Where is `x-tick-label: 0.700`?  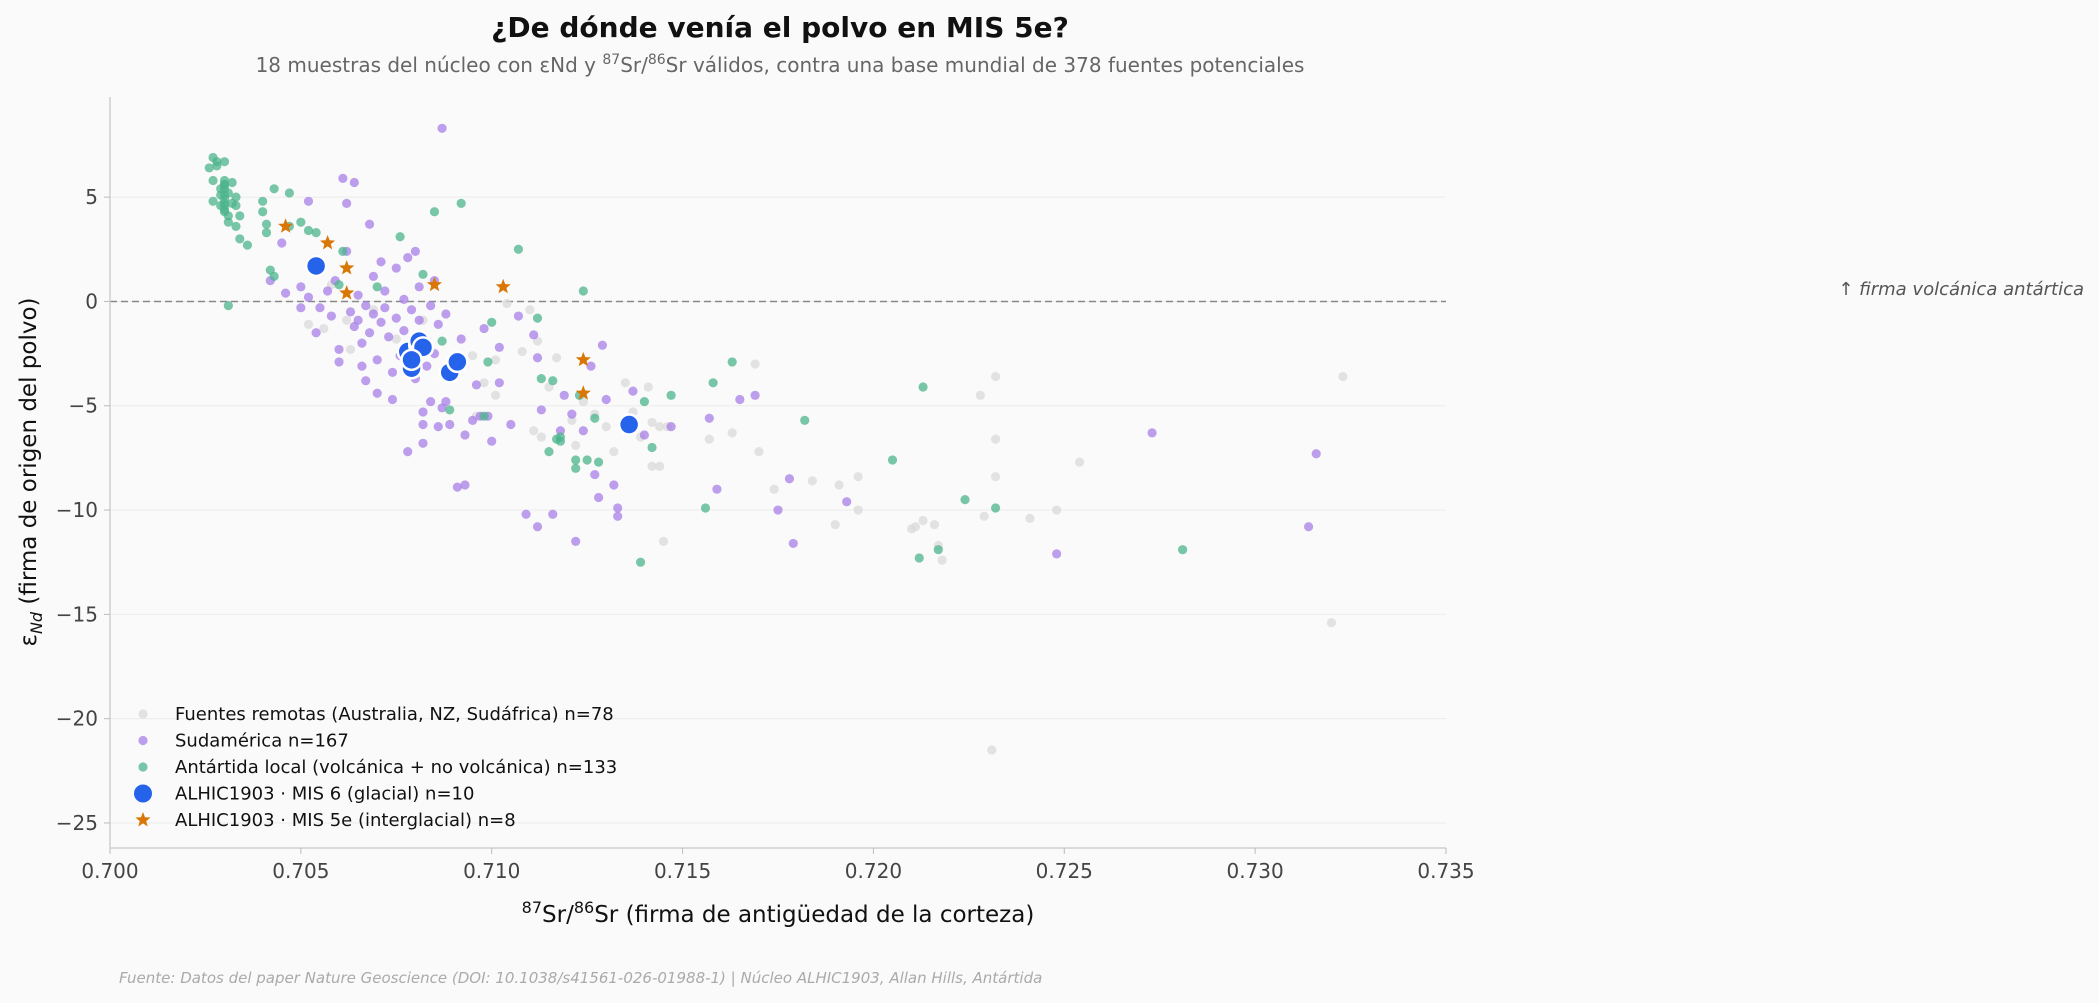 x-tick-label: 0.700 is located at coordinates (109, 871).